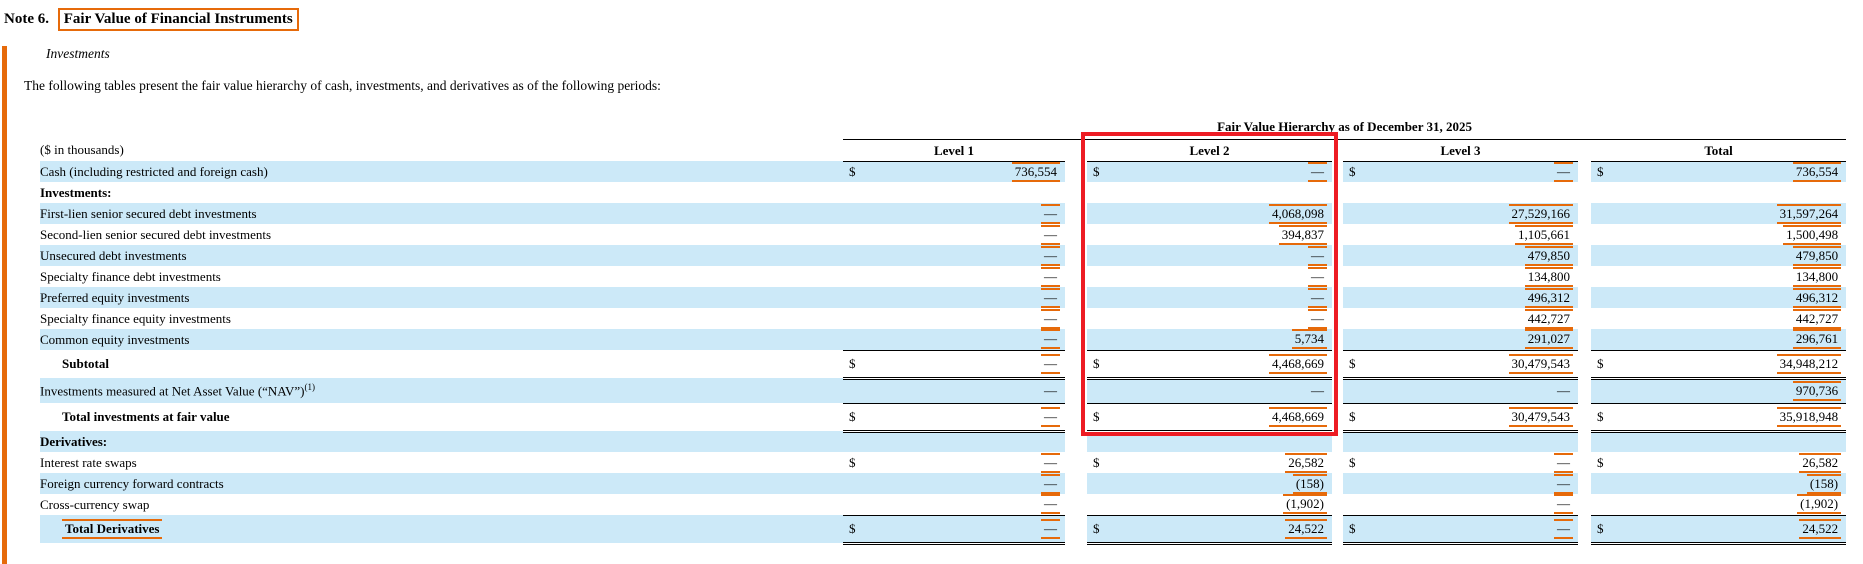 The height and width of the screenshot is (564, 1863). Describe the element at coordinates (1809, 213) in the screenshot. I see `cell-value: 31,597,264` at that location.